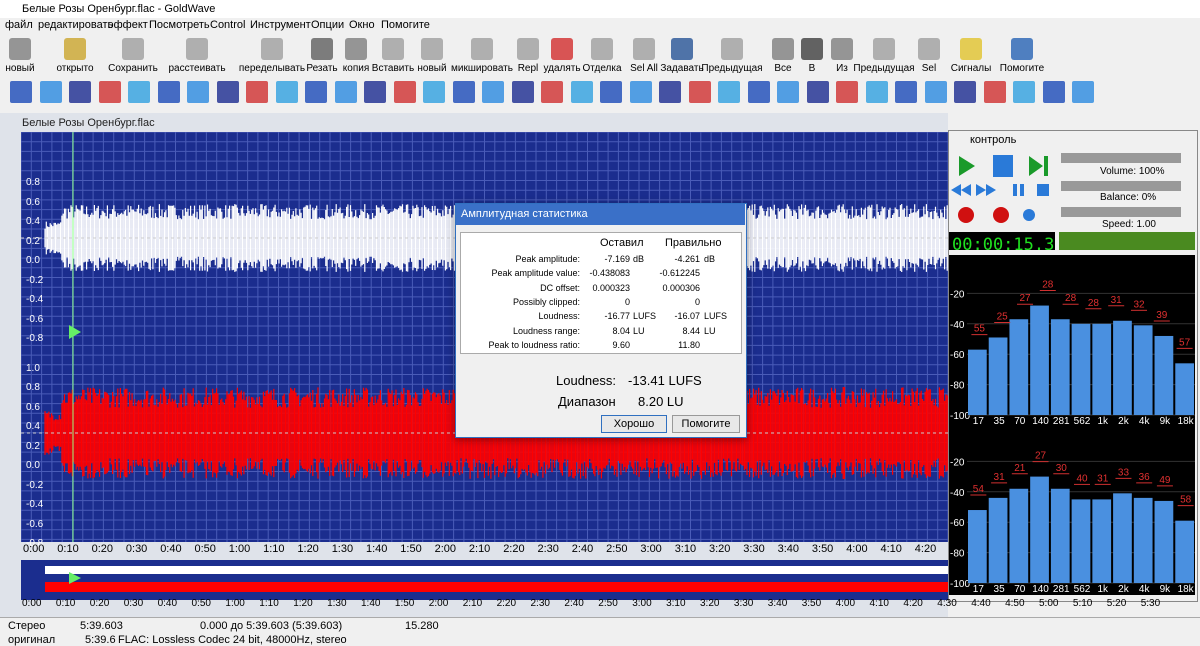  I want to click on tool-label: В, so click(812, 68).